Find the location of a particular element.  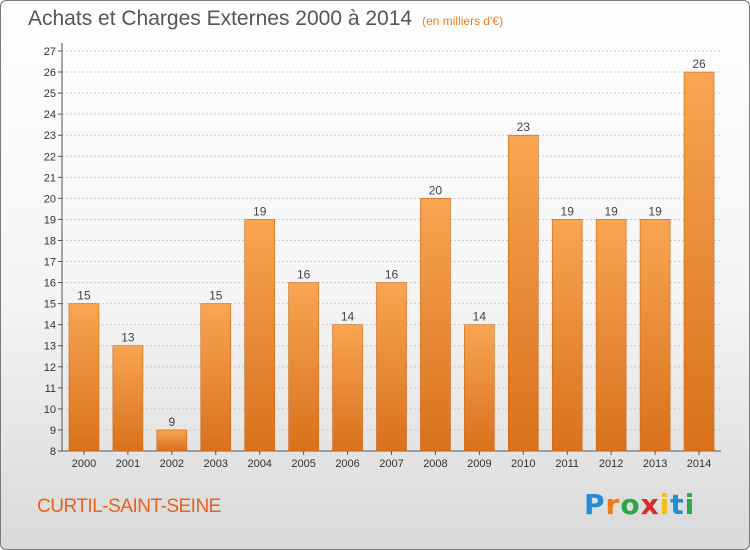

logo-letter: r is located at coordinates (613, 504).